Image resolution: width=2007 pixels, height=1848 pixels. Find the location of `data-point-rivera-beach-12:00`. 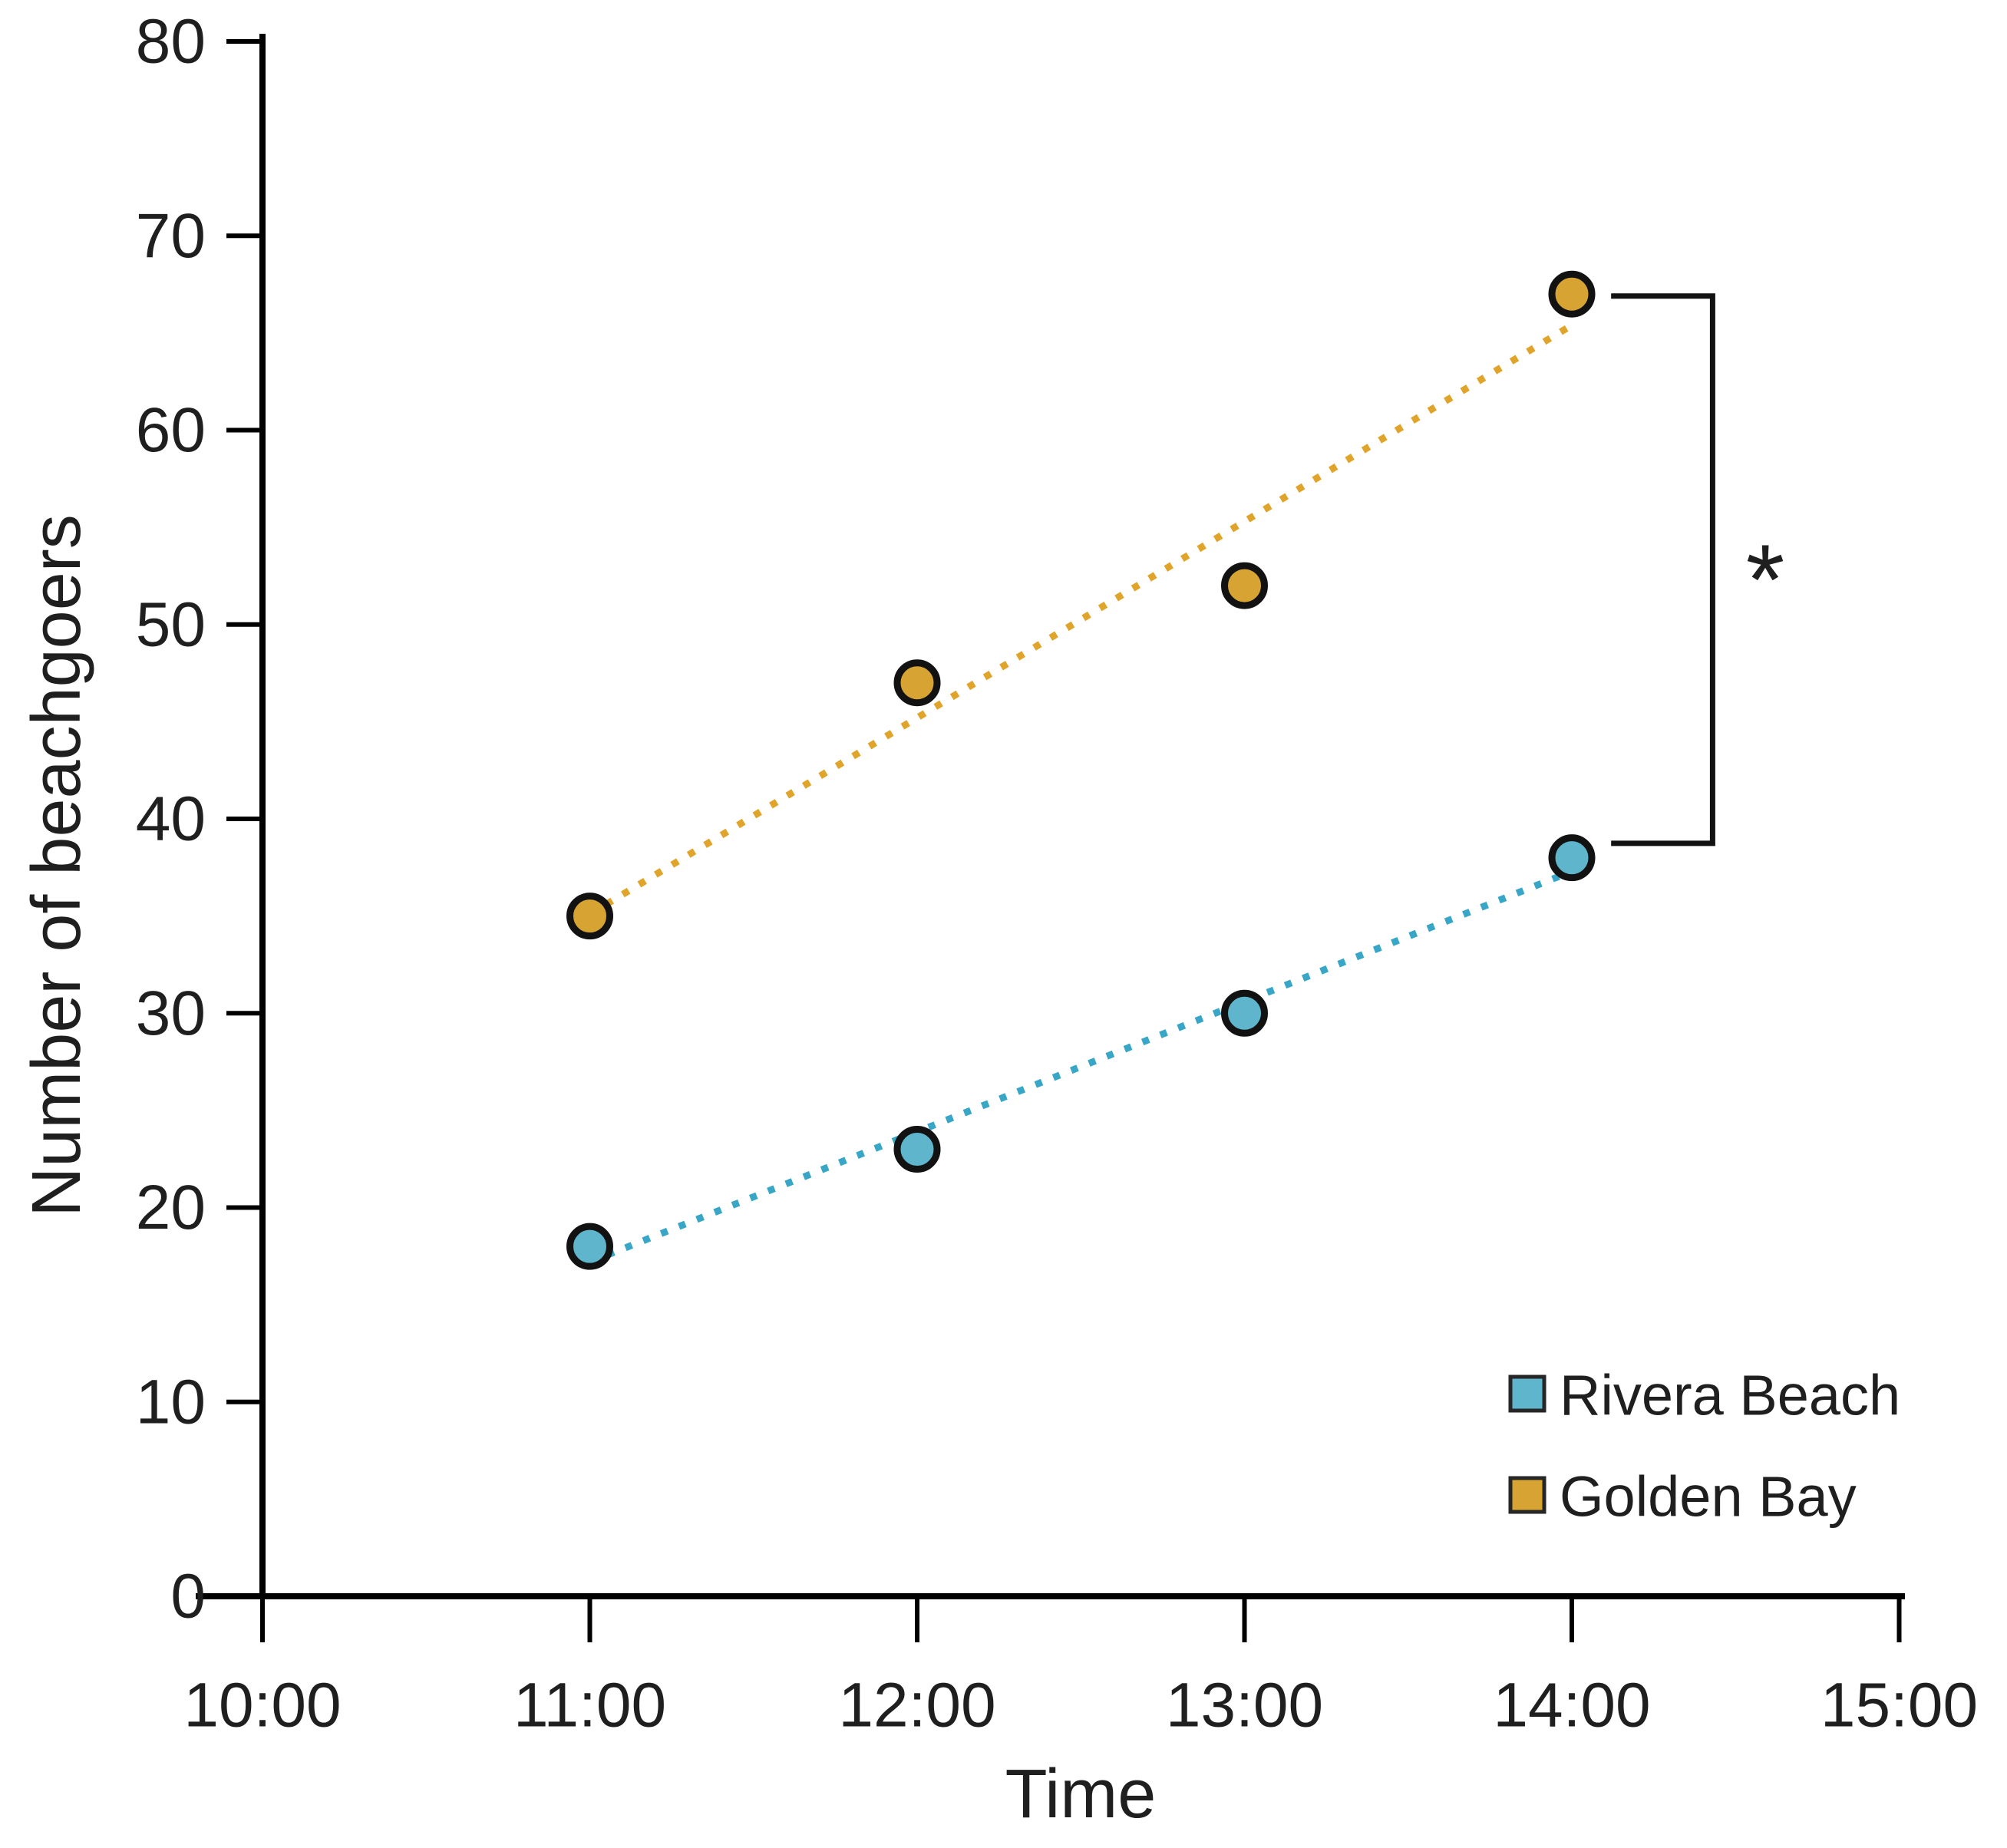

data-point-rivera-beach-12:00 is located at coordinates (917, 1149).